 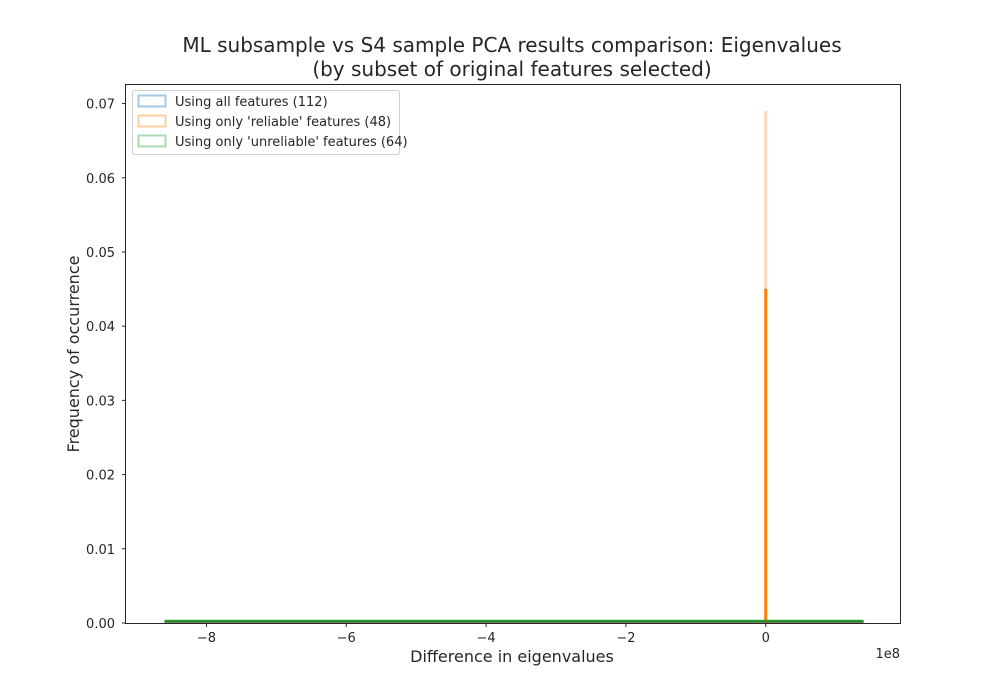 What do you see at coordinates (106, 365) in the screenshot?
I see `y-axis-ticks: 0.00 0.01 0.02 0.03 0.04 0.05 0.06 0.07` at bounding box center [106, 365].